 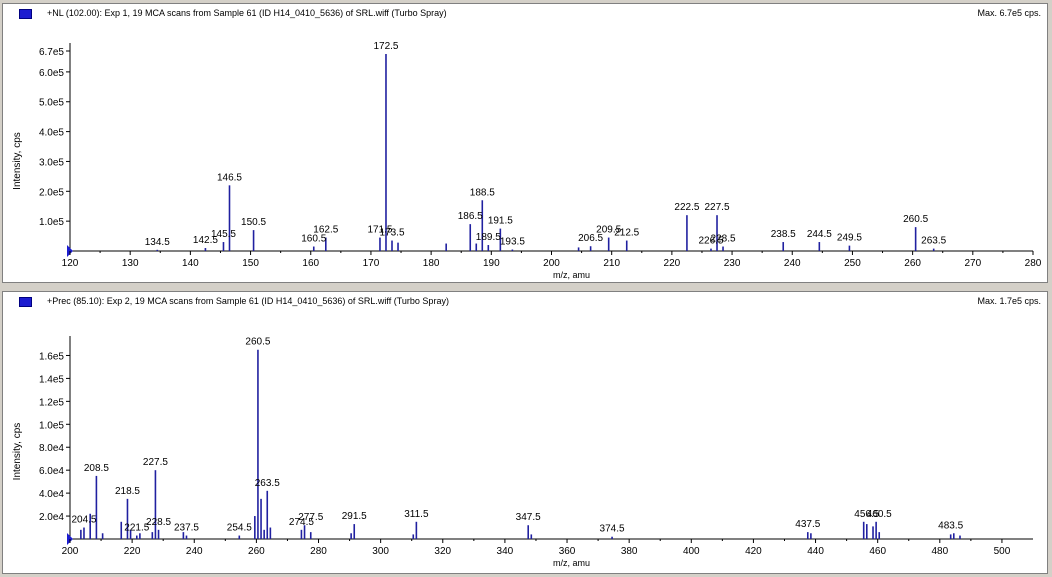 What do you see at coordinates (239, 528) in the screenshot?
I see `peak-label: 254.5` at bounding box center [239, 528].